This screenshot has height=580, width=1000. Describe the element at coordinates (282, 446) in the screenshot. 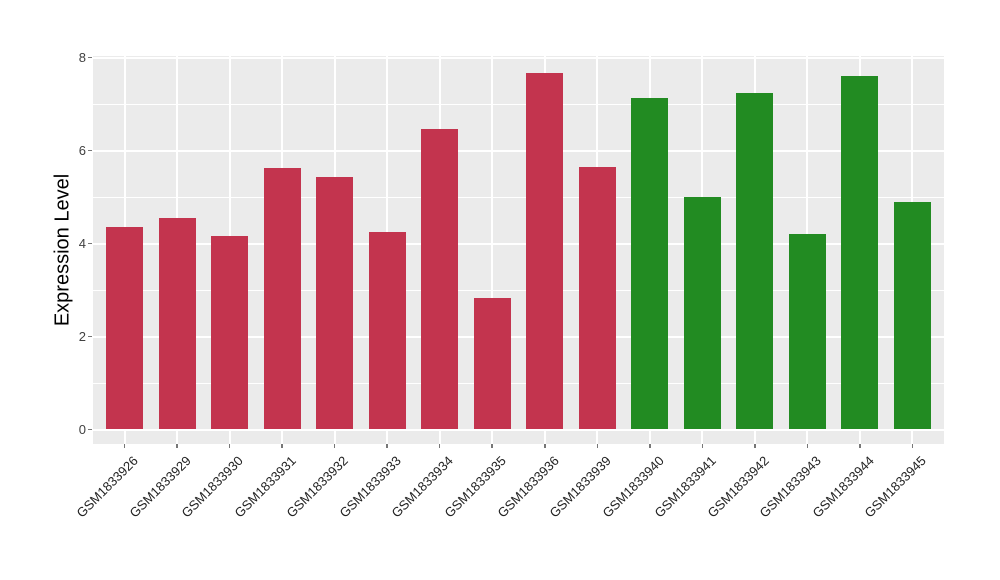

I see `x-tick-mark-GSM1833931` at that location.